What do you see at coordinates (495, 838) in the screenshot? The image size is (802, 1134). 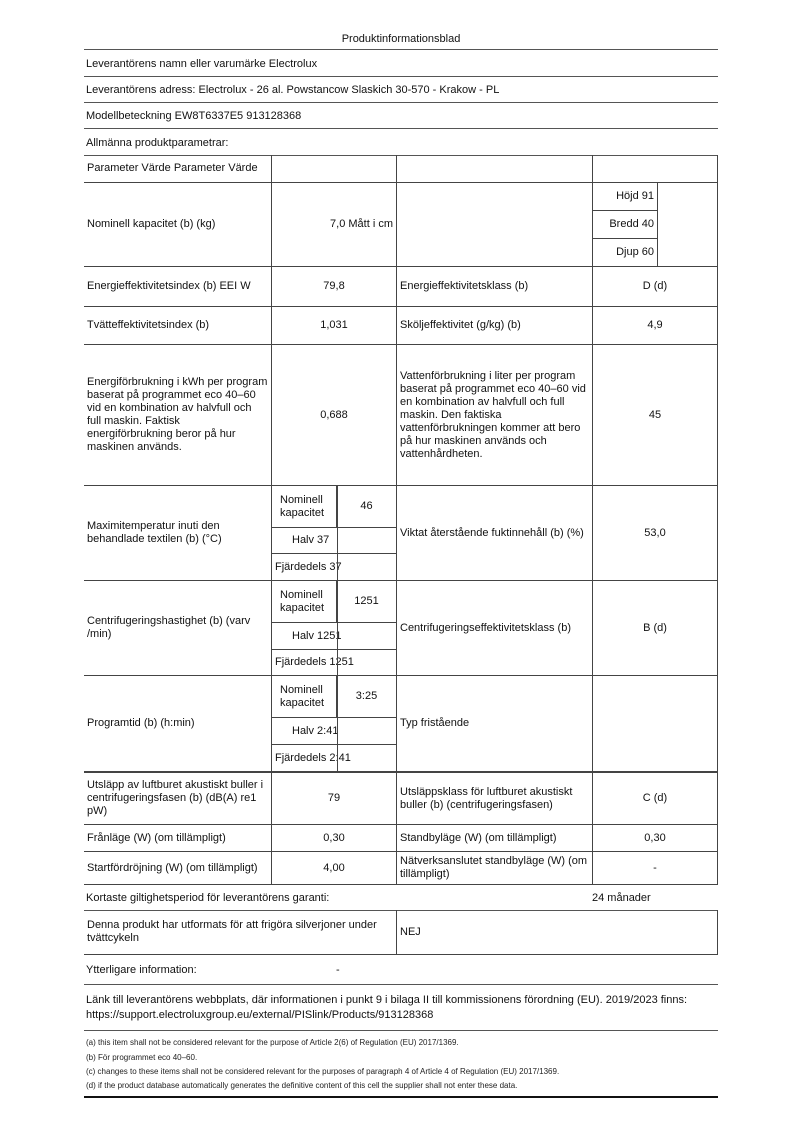 I see `standby-label: Standbyläge (W) (om tillämpligt)` at bounding box center [495, 838].